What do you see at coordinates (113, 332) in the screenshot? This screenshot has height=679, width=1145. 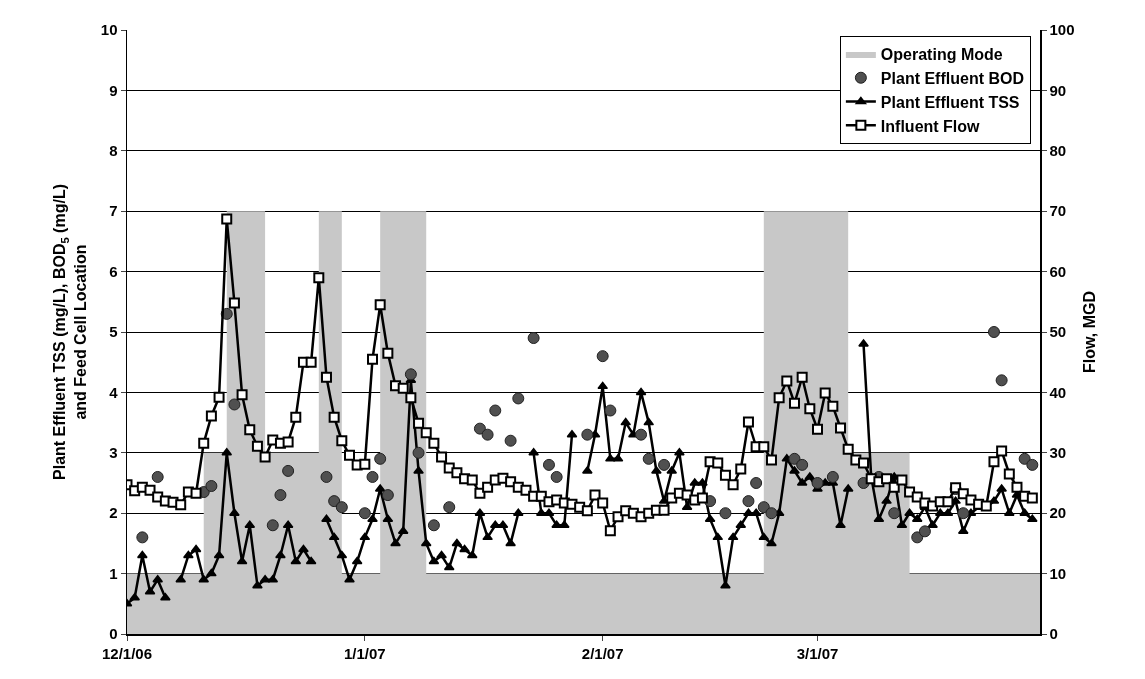 I see `y-tick-label: 5` at bounding box center [113, 332].